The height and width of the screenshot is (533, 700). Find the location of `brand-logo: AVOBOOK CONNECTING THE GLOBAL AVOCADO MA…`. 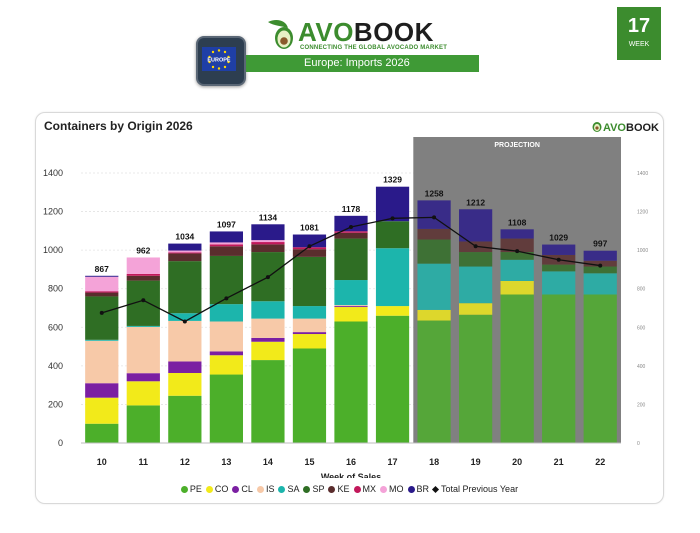

brand-logo: AVOBOOK CONNECTING THE GLOBAL AVOCADO MA… is located at coordinates (354, 34).